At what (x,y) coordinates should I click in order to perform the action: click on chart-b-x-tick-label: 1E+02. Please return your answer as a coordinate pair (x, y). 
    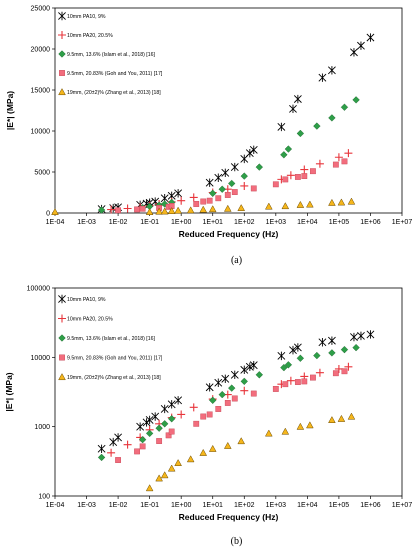
    Looking at the image, I should click on (244, 505).